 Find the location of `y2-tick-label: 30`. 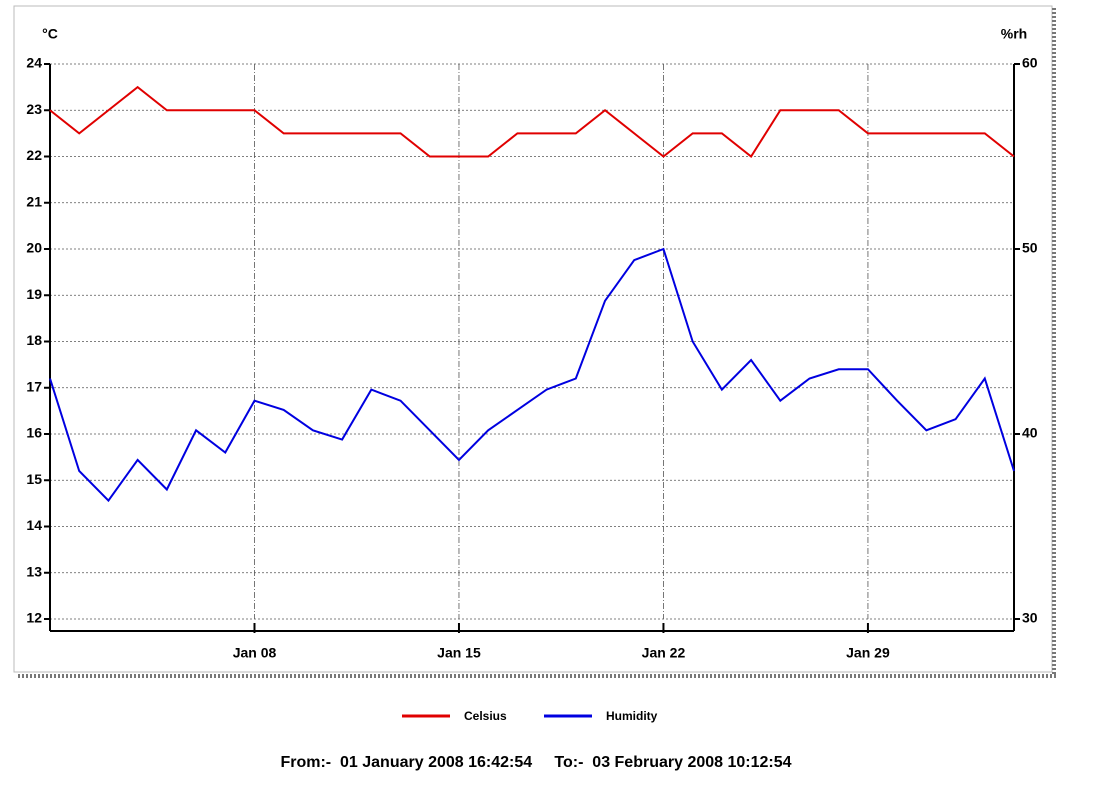

y2-tick-label: 30 is located at coordinates (1030, 618).